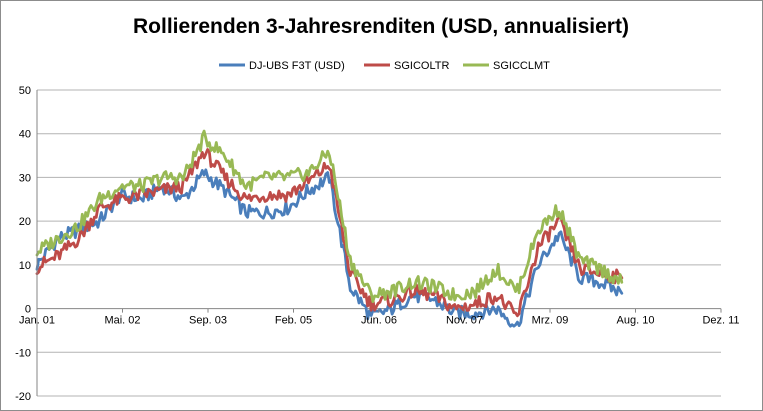 Image resolution: width=763 pixels, height=411 pixels. Describe the element at coordinates (297, 66) in the screenshot. I see `legend-label: DJ-UBS F3T (USD)` at that location.